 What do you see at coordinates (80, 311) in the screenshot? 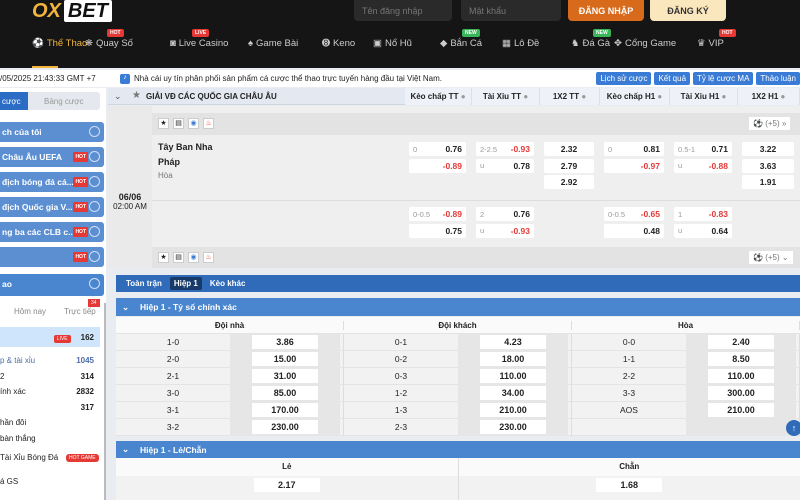
I see `filter-live: Trực tiếp` at bounding box center [80, 311].